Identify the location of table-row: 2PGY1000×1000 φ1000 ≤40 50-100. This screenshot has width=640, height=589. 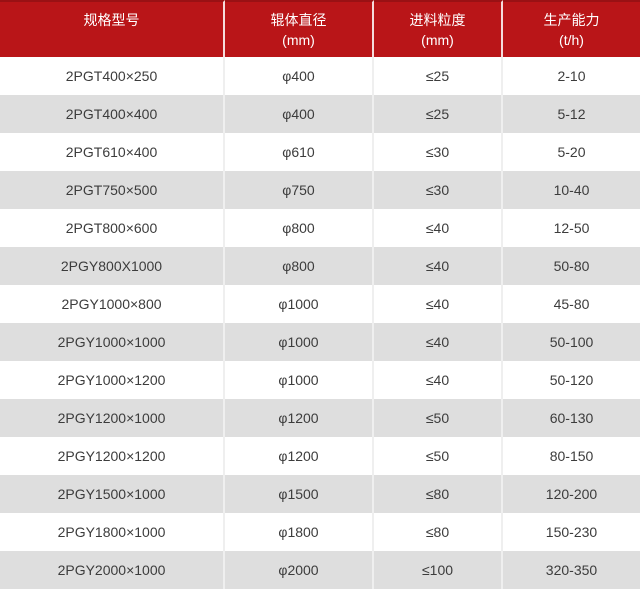
(320, 342).